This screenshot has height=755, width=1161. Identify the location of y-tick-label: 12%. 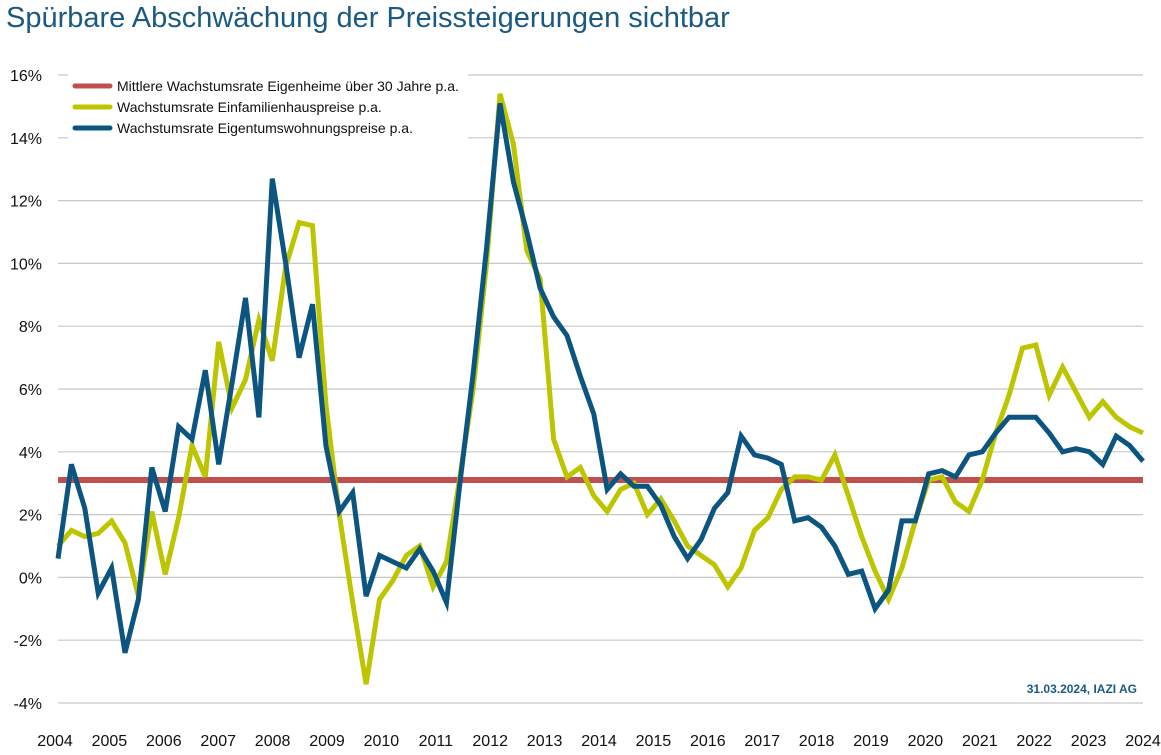
(26, 202).